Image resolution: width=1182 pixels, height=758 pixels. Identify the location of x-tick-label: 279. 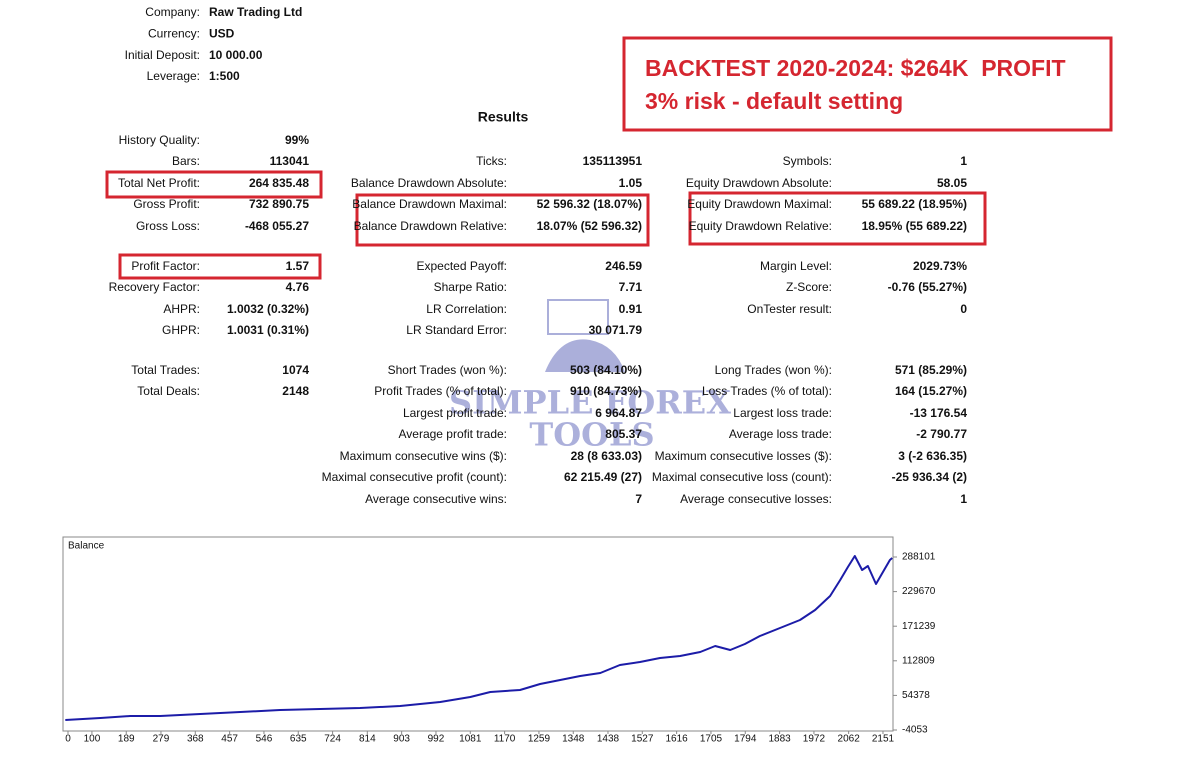
(161, 739).